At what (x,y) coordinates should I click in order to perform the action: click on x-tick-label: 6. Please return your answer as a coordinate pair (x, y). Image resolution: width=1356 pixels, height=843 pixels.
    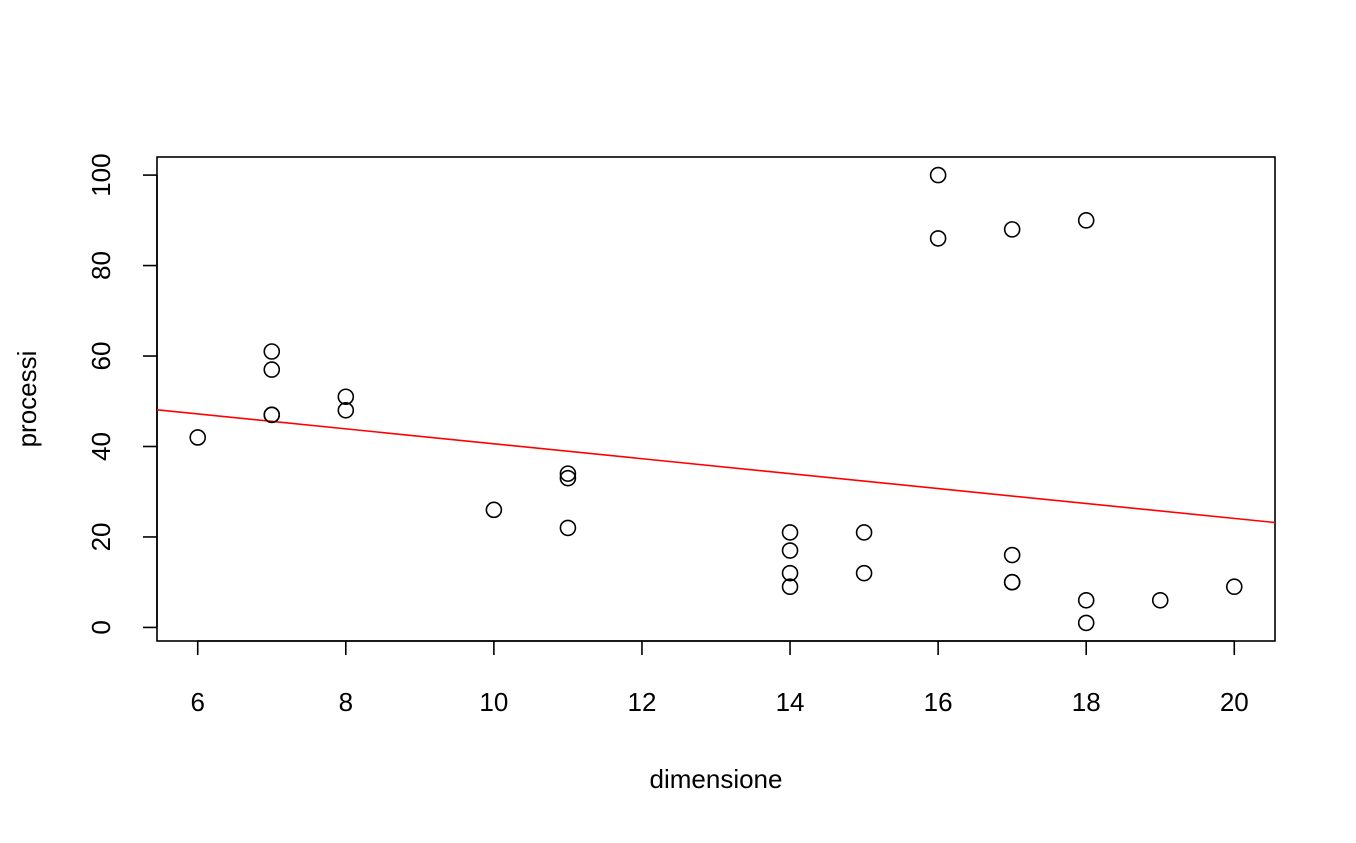
    Looking at the image, I should click on (197, 702).